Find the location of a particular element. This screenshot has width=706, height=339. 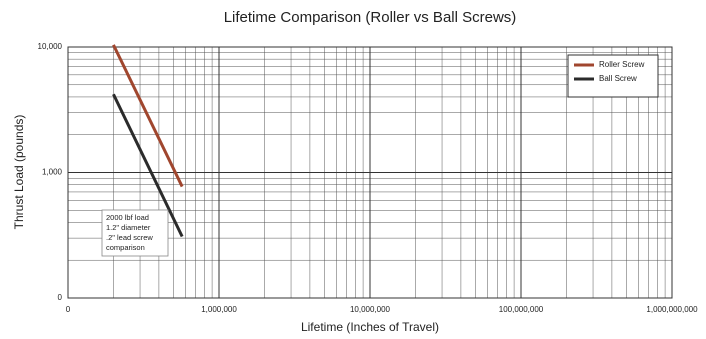

x-tick-label: 100,000,000 is located at coordinates (521, 309).